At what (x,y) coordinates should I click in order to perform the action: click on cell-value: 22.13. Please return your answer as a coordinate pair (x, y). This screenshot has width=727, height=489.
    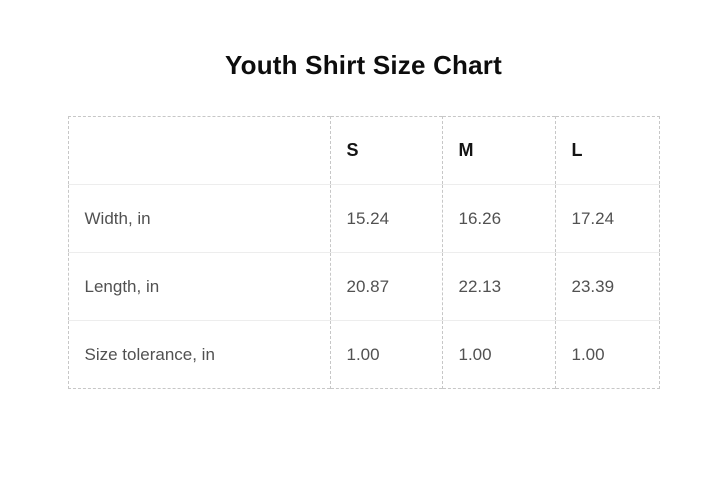
    Looking at the image, I should click on (498, 286).